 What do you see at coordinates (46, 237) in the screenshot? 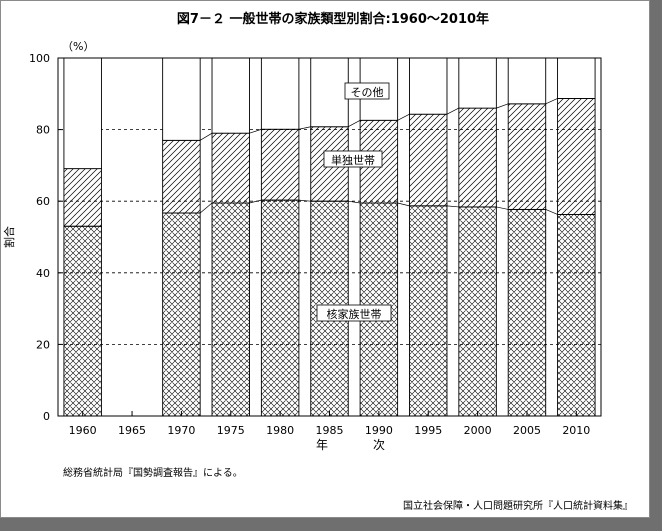
I see `y-ticks: 0 20 40 60 80 100` at bounding box center [46, 237].